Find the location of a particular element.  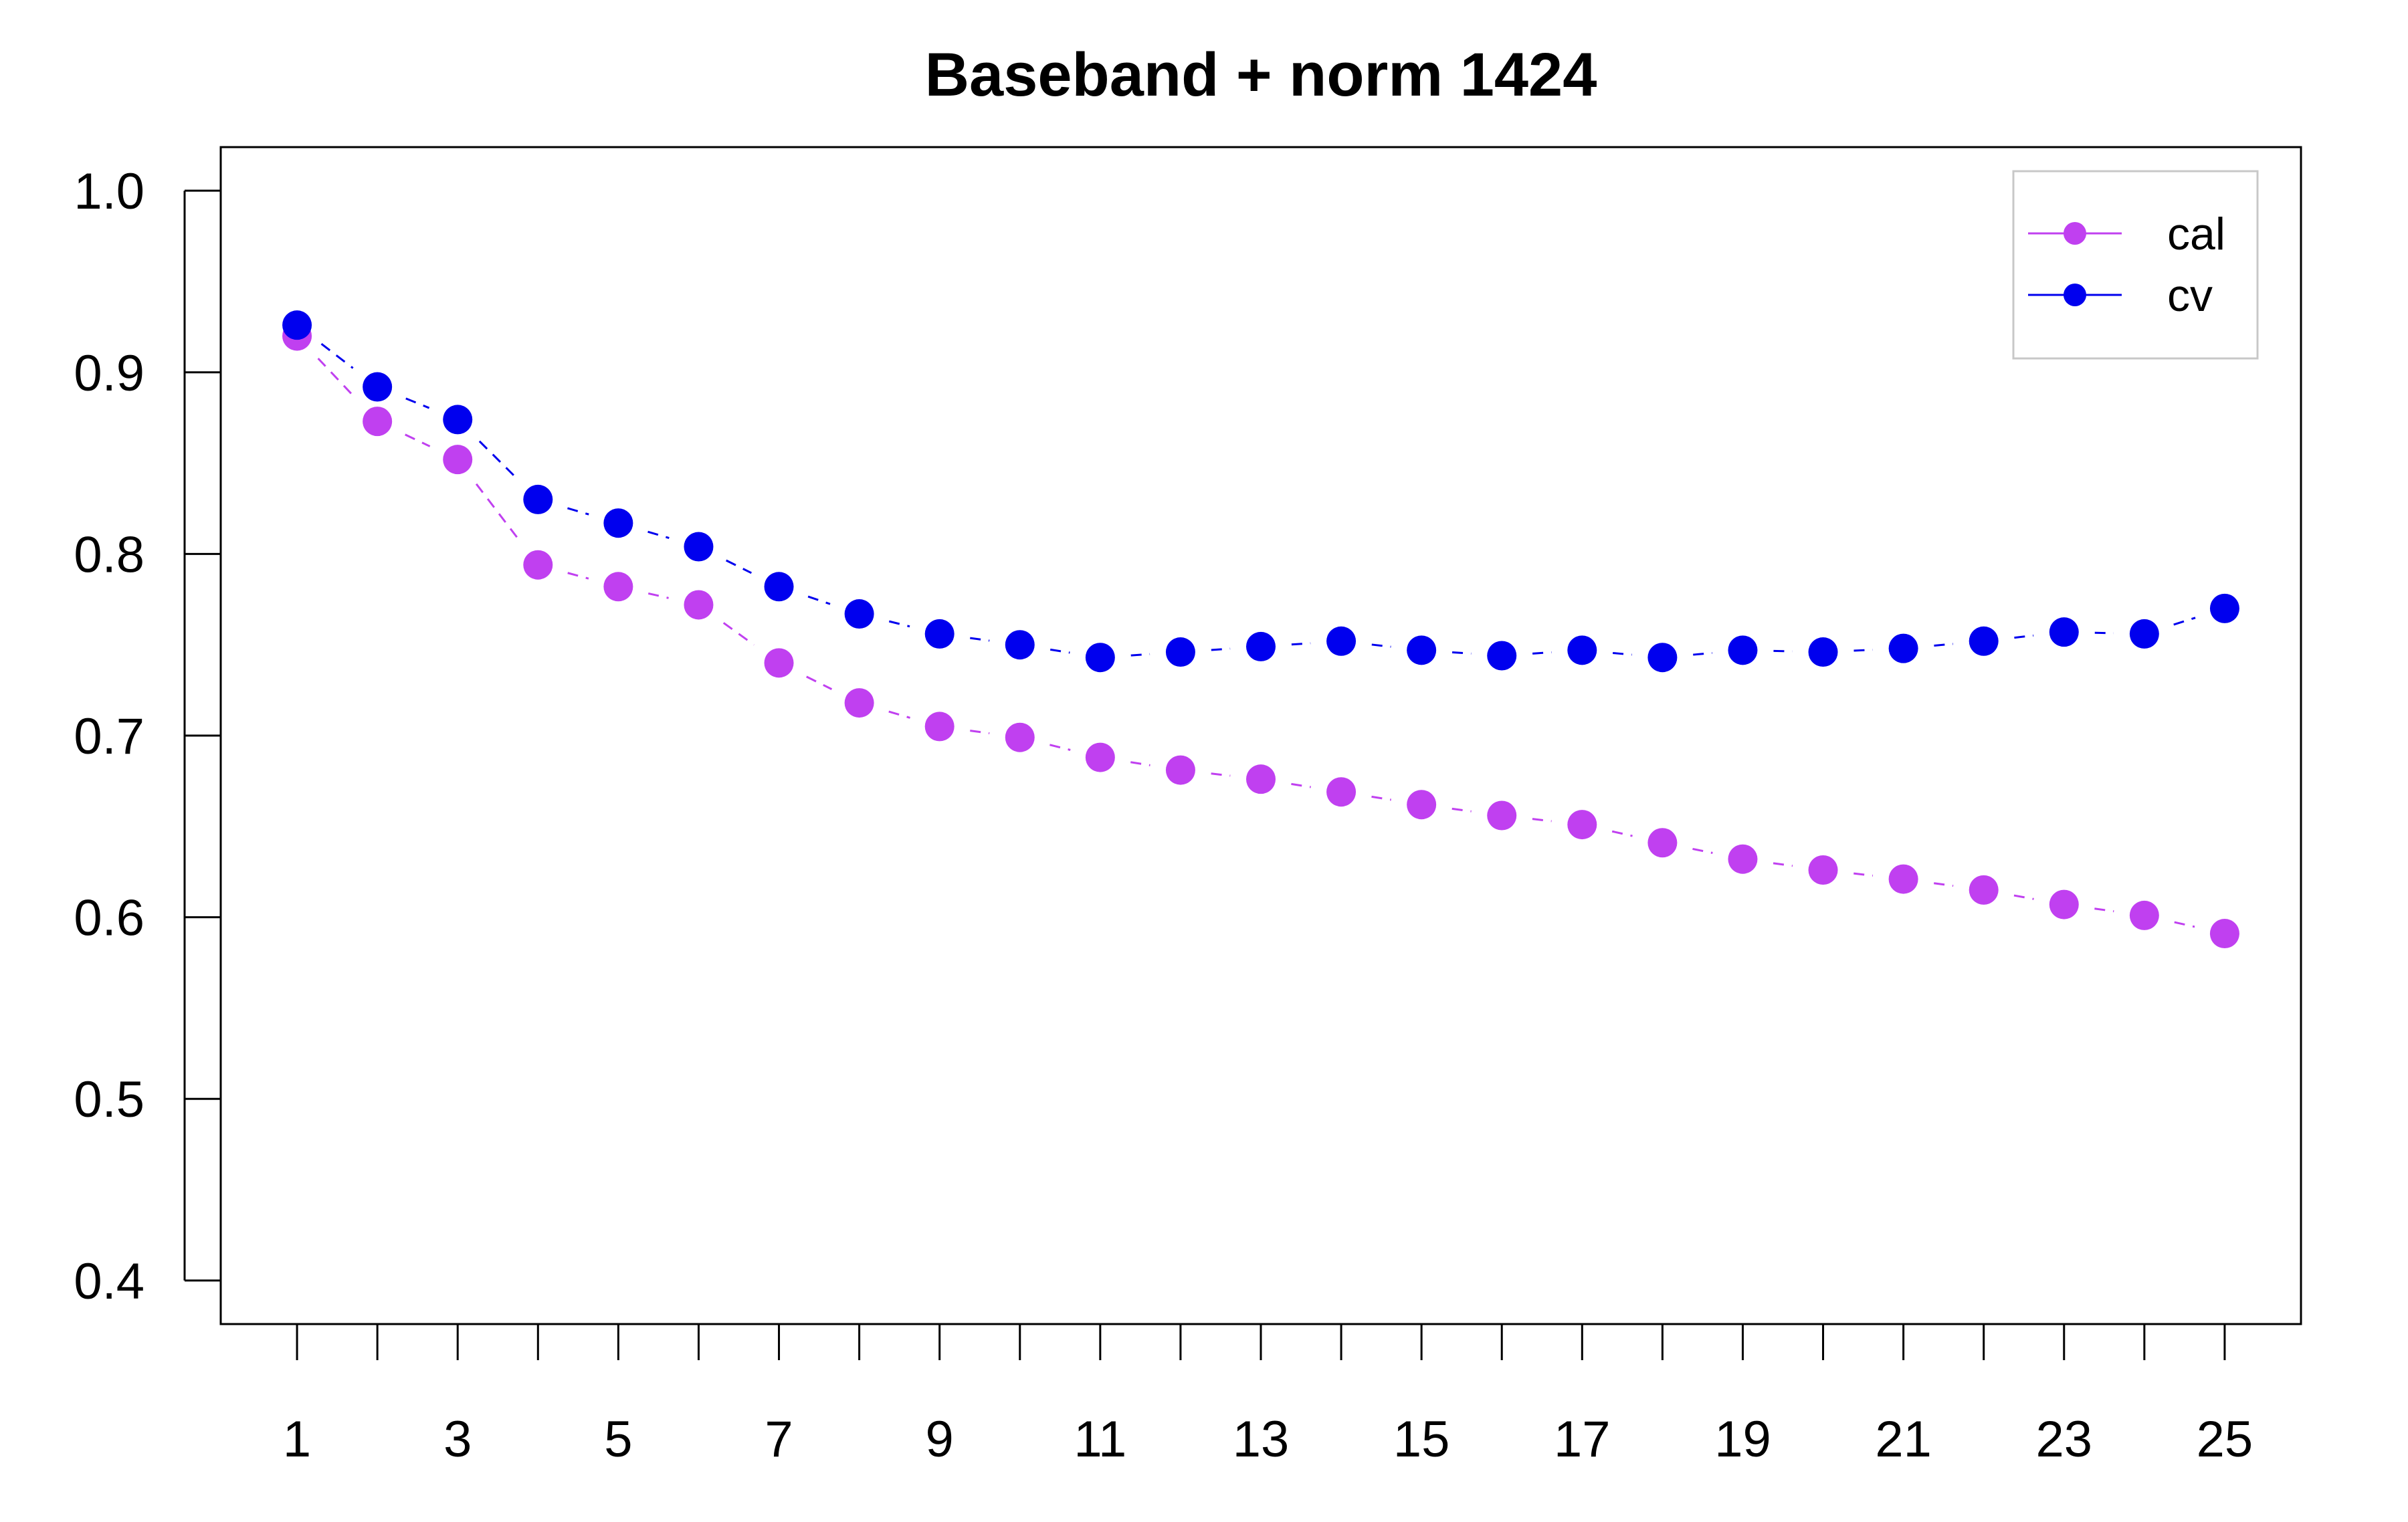

legend-item-cv: cv is located at coordinates (2120, 295).